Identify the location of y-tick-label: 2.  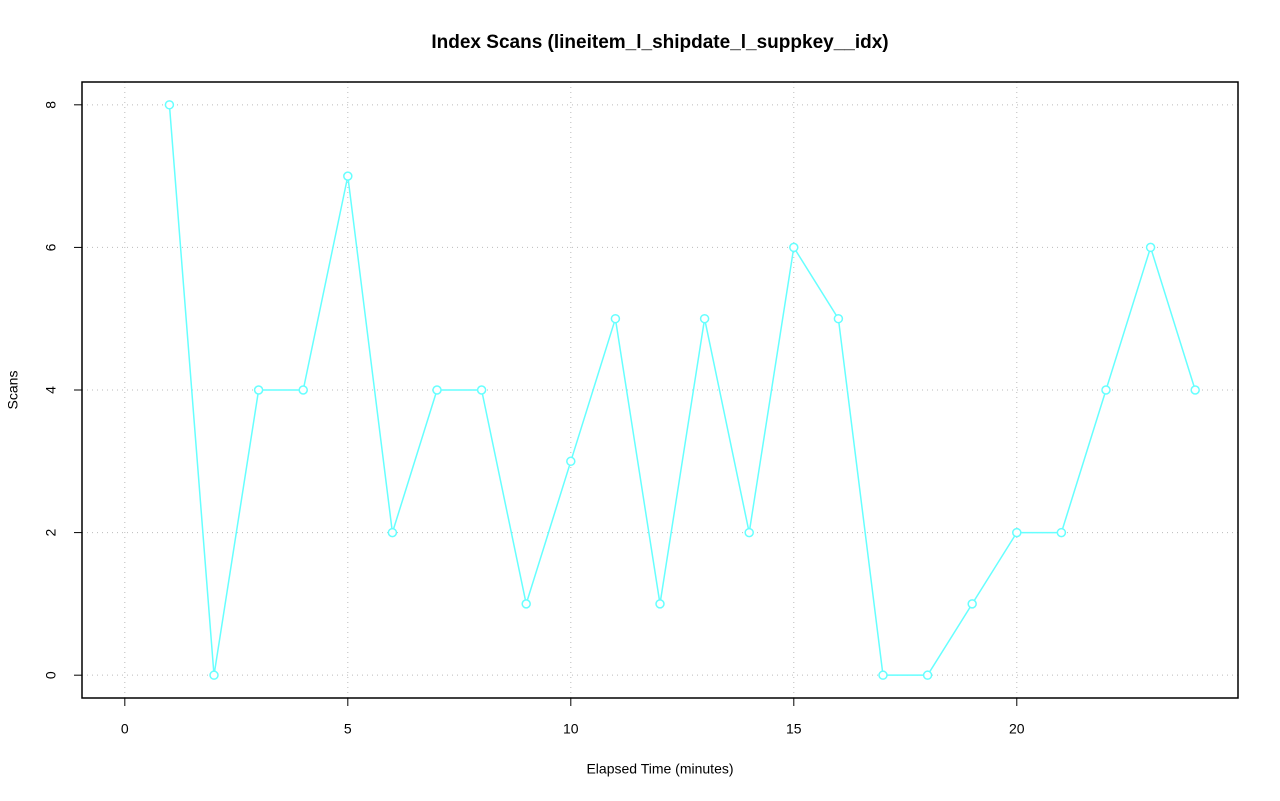
(51, 532).